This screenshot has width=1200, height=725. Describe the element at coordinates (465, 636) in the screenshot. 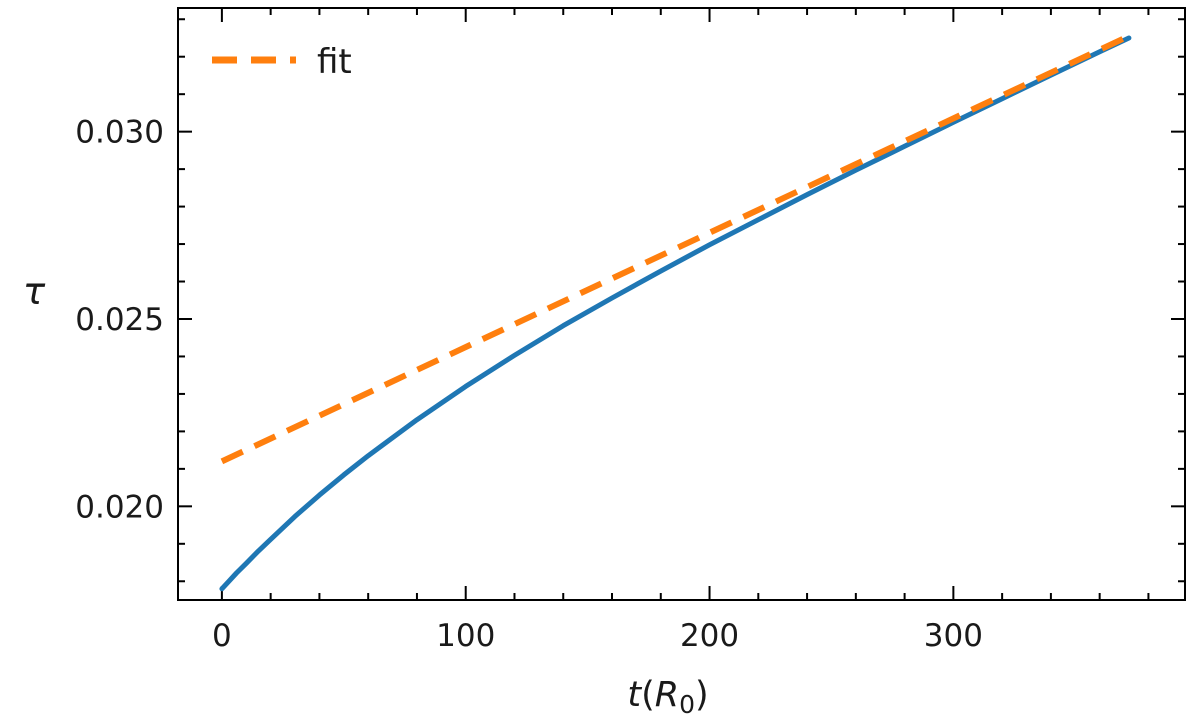

I see `x-tick-label: 100` at that location.